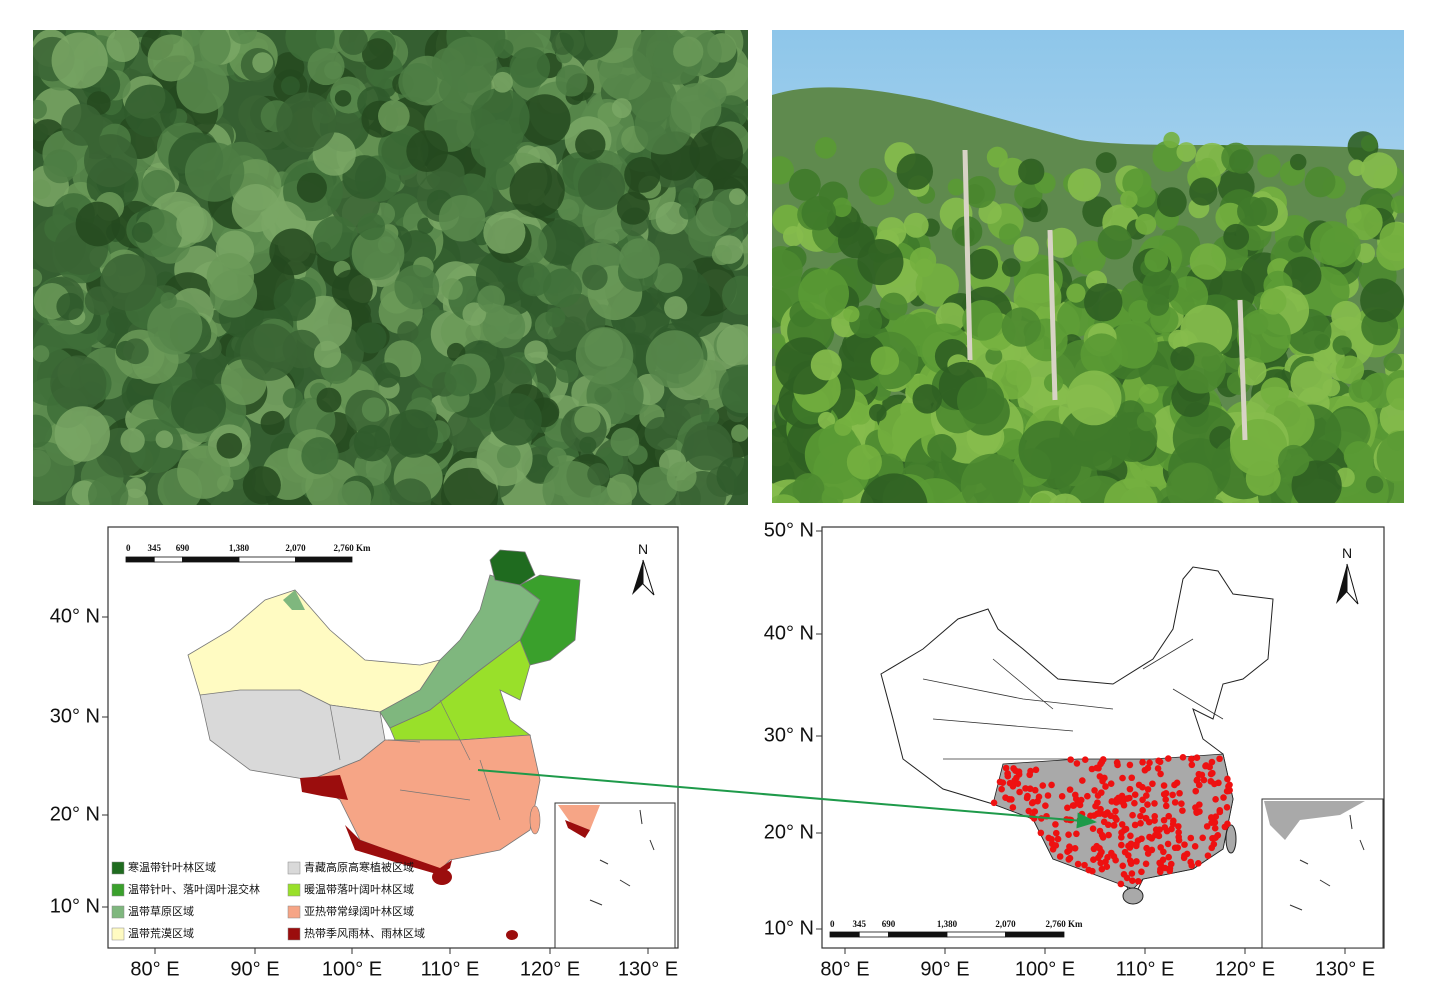 The image size is (1435, 998). Describe the element at coordinates (579, 817) in the screenshot. I see `inset-land` at that location.